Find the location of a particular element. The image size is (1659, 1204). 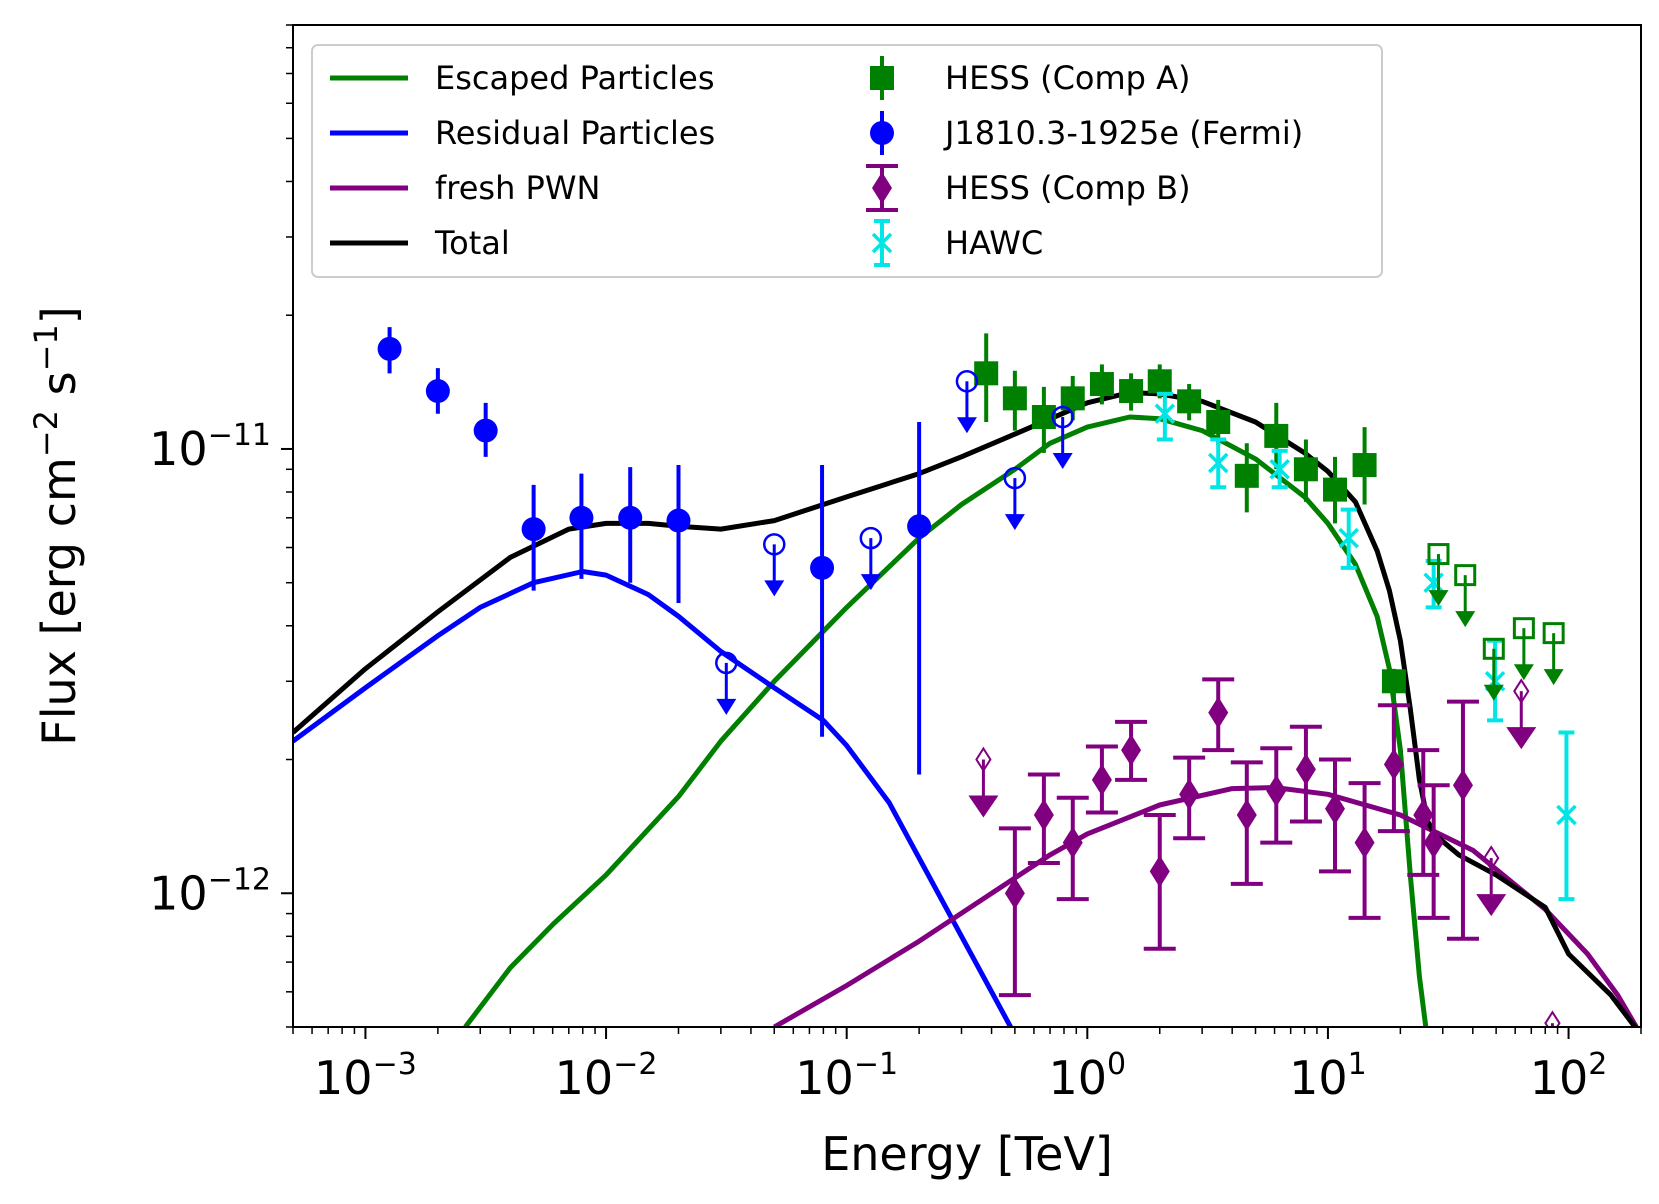

legend-label: fresh PWN is located at coordinates (517, 188).